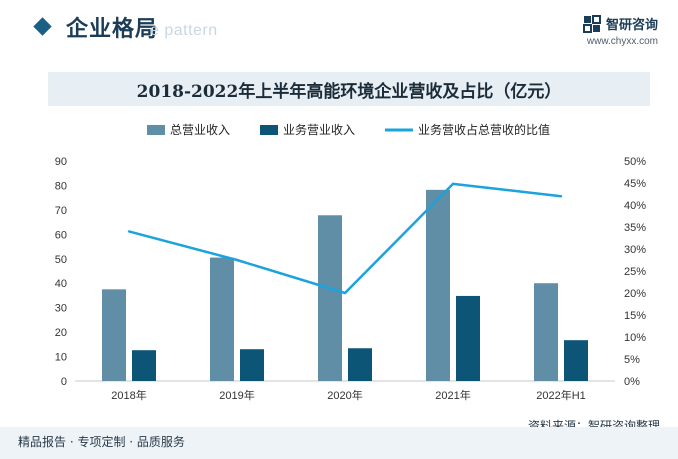 Image resolution: width=678 pixels, height=459 pixels. I want to click on y-left-tick-label: 60, so click(61, 235).